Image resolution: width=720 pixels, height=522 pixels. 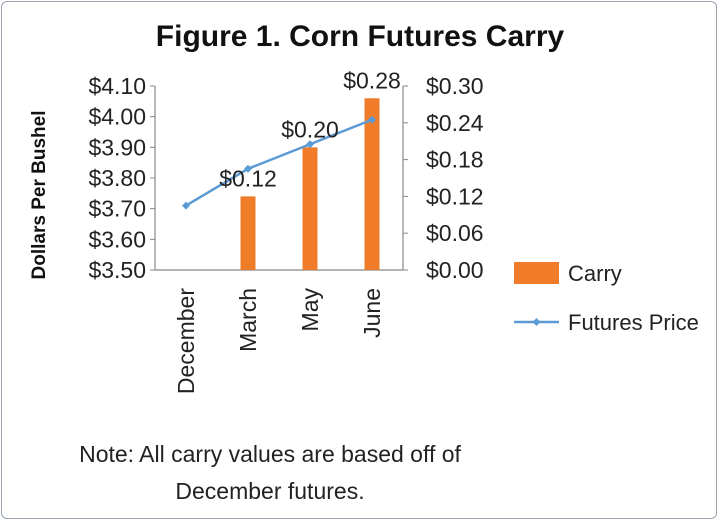 I want to click on right-tick-label: $0.24, so click(x=455, y=123).